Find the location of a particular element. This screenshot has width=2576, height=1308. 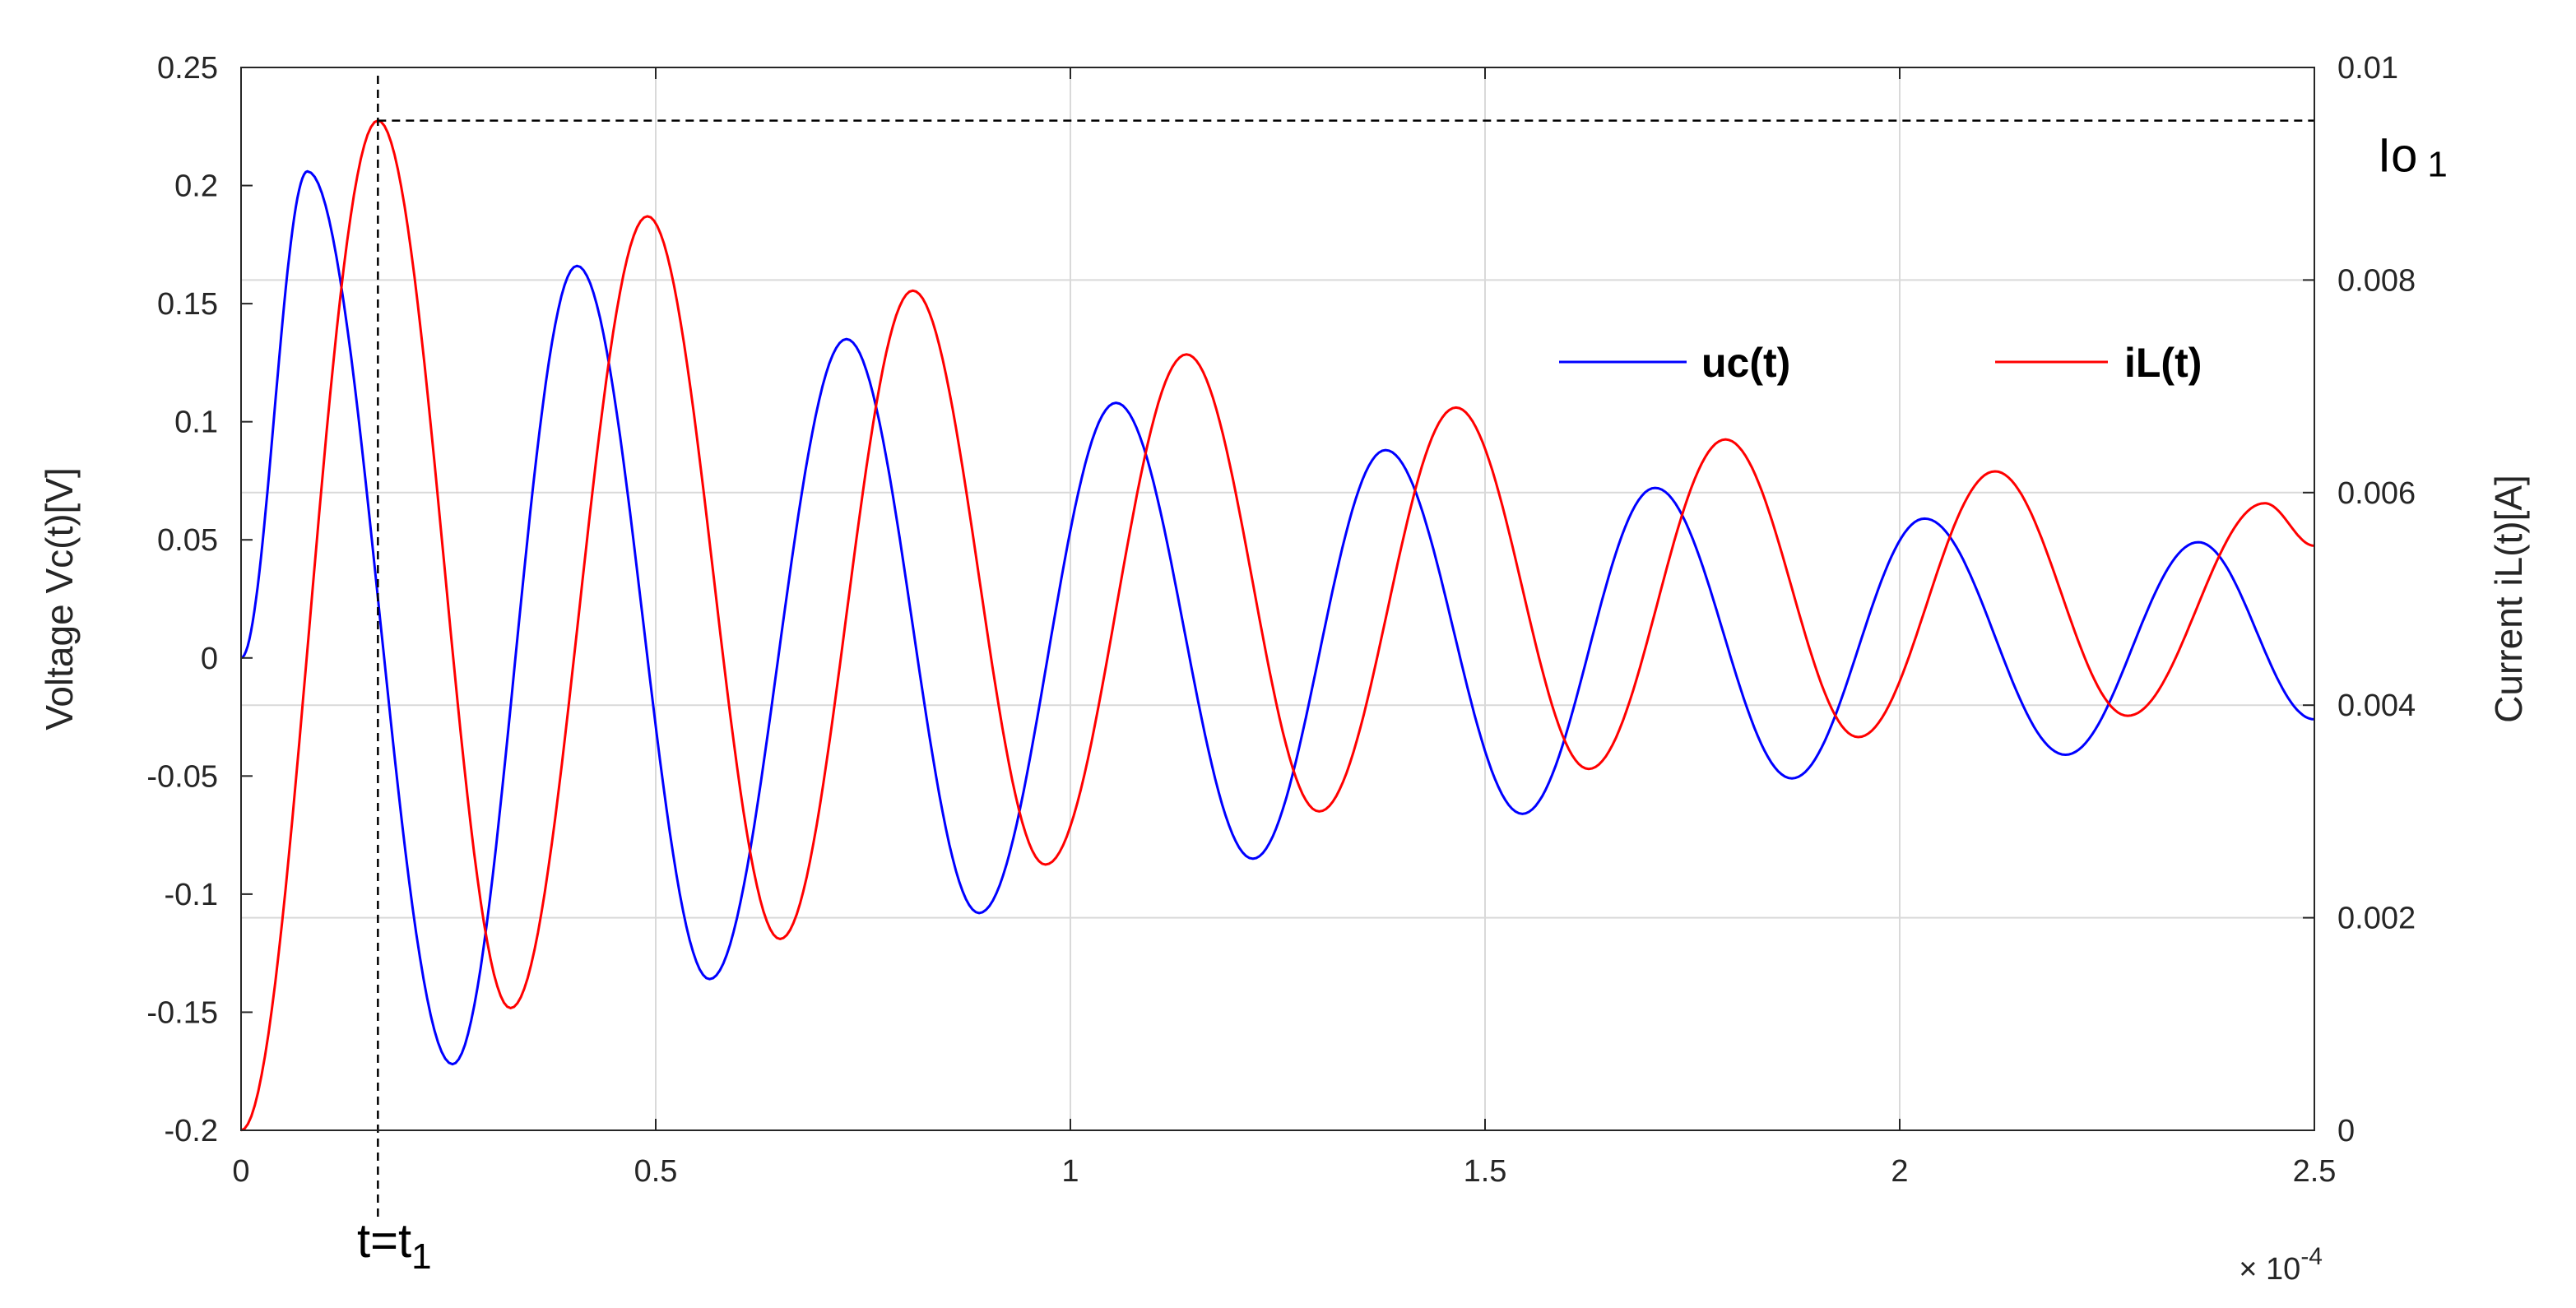

y-left-tick-label: 0.1 is located at coordinates (196, 423).